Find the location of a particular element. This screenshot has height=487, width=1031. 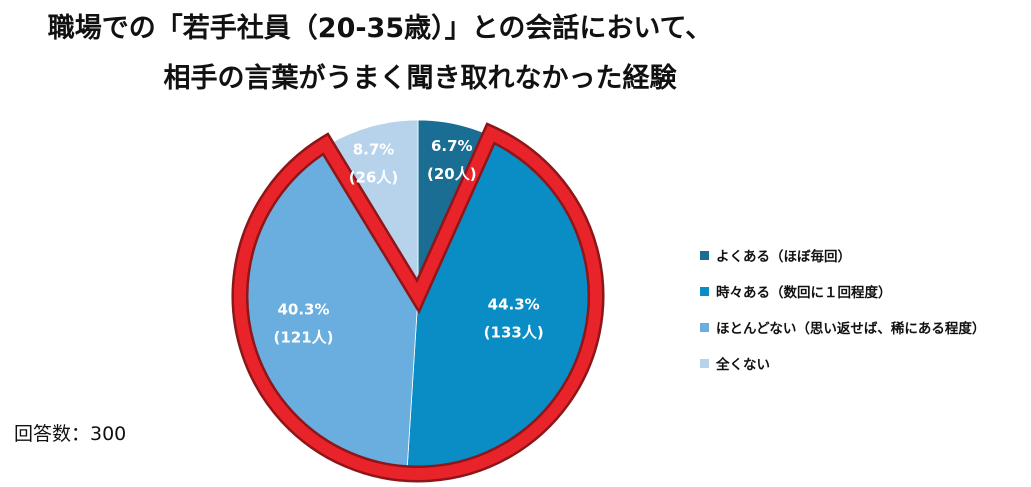

data-label-percent-1: 6.7% is located at coordinates (452, 146).